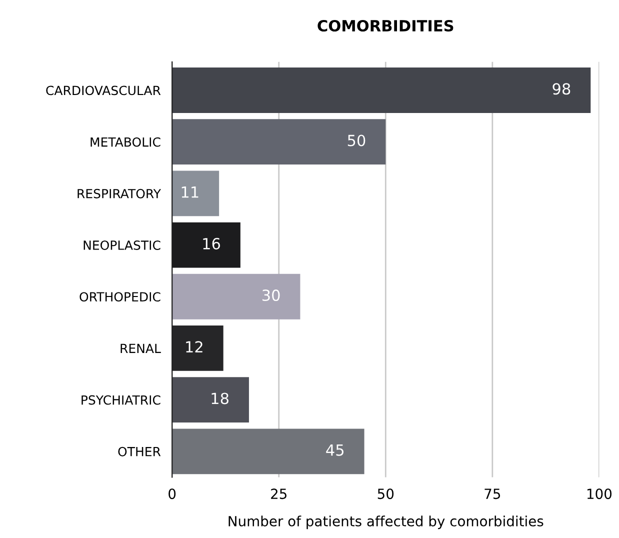  What do you see at coordinates (386, 523) in the screenshot?
I see `x-axis-title: Number of patients affected by comorbidities` at bounding box center [386, 523].